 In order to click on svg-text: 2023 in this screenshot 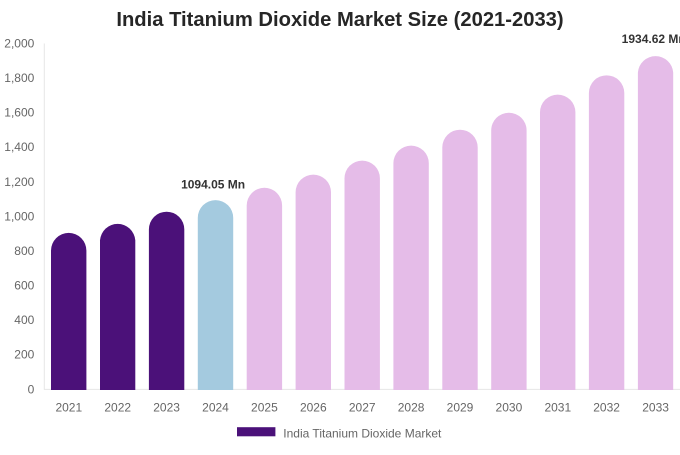, I will do `click(166, 407)`.